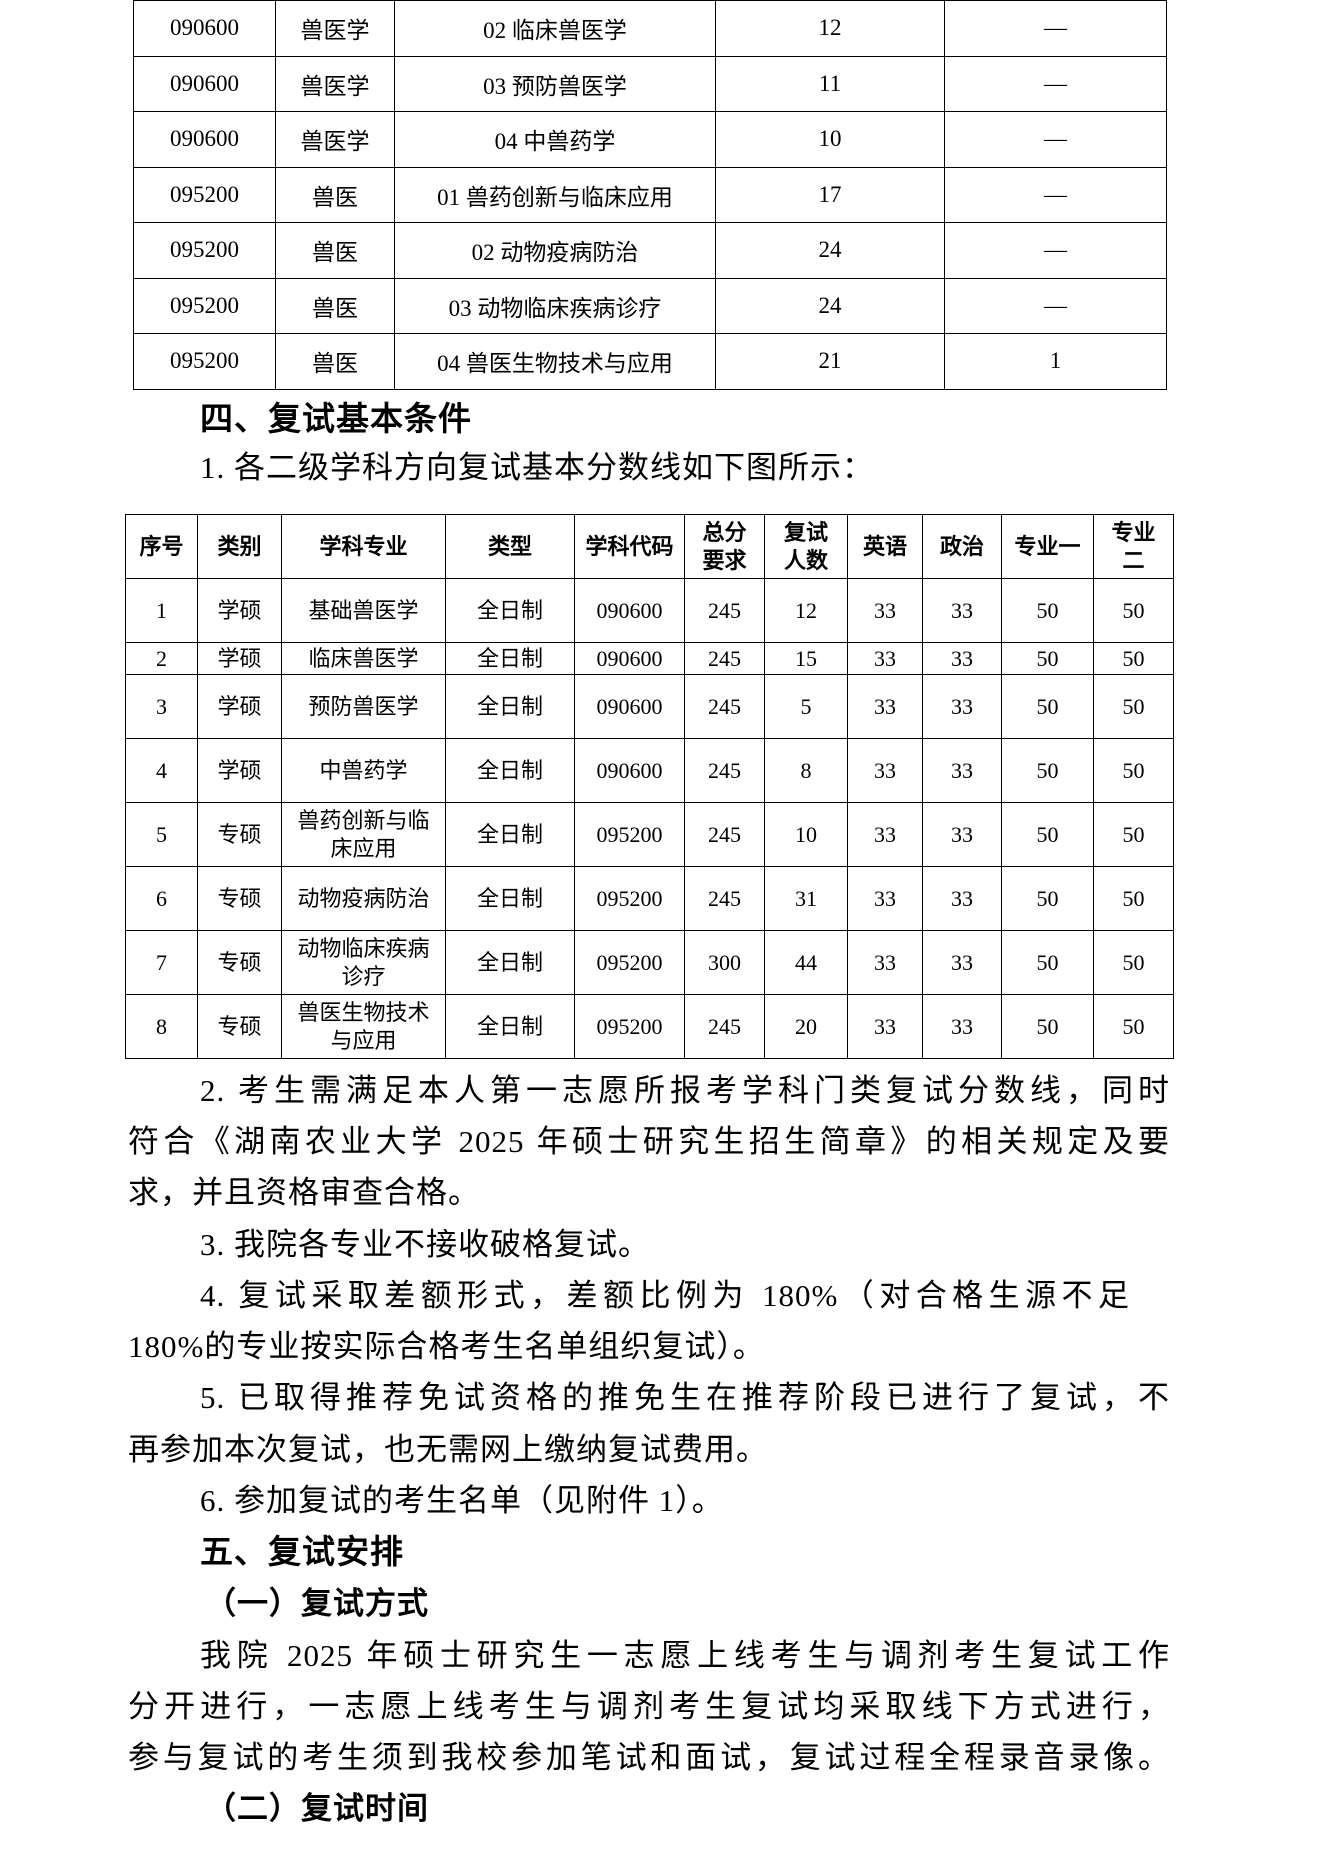 The width and height of the screenshot is (1323, 1871). What do you see at coordinates (830, 361) in the screenshot?
I see `table-cell: 21` at bounding box center [830, 361].